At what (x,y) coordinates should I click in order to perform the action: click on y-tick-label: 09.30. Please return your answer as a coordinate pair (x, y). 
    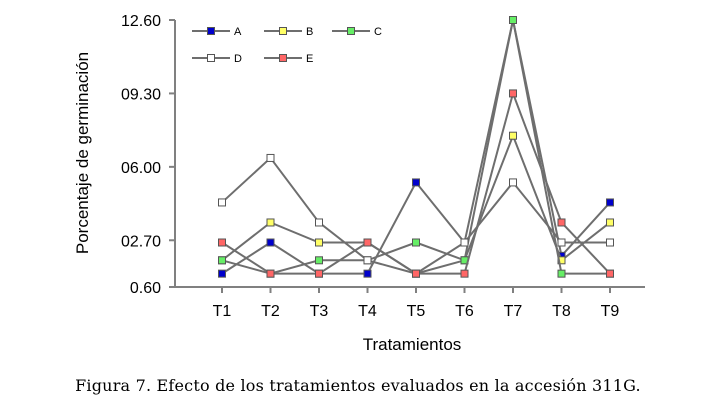
    Looking at the image, I should click on (141, 94).